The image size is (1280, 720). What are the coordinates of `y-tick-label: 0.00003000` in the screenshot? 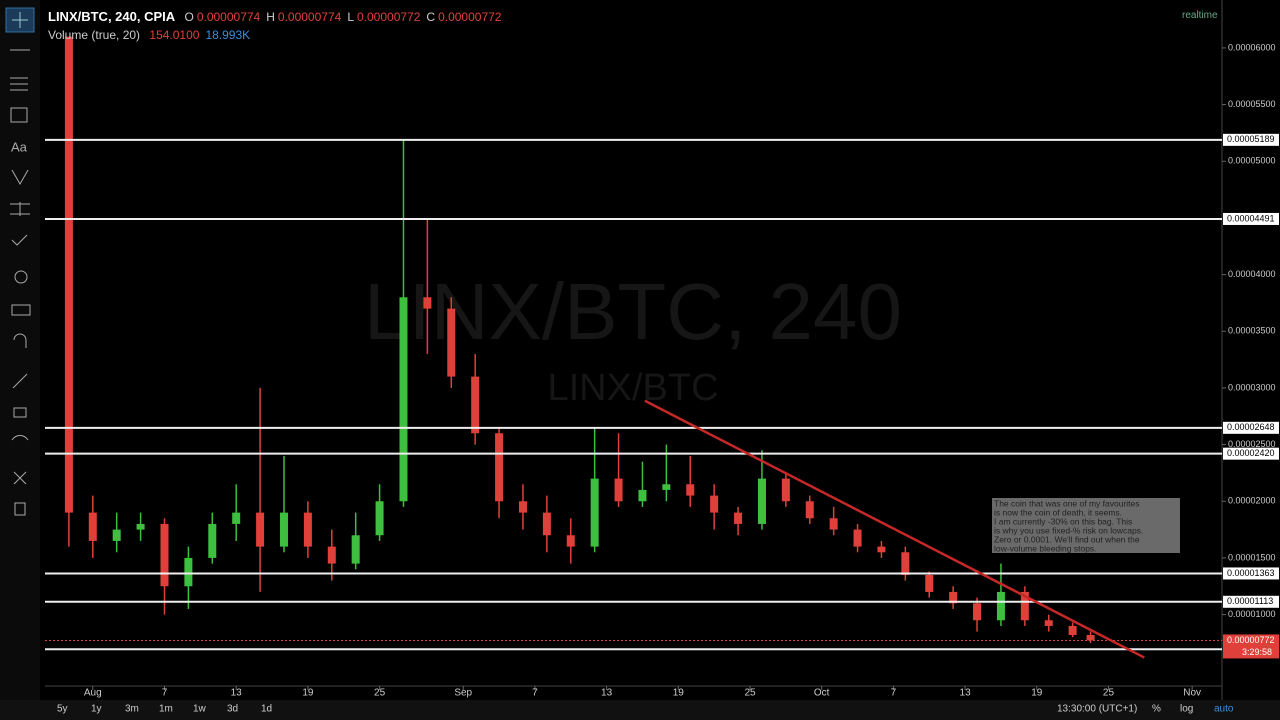 It's located at (1252, 387).